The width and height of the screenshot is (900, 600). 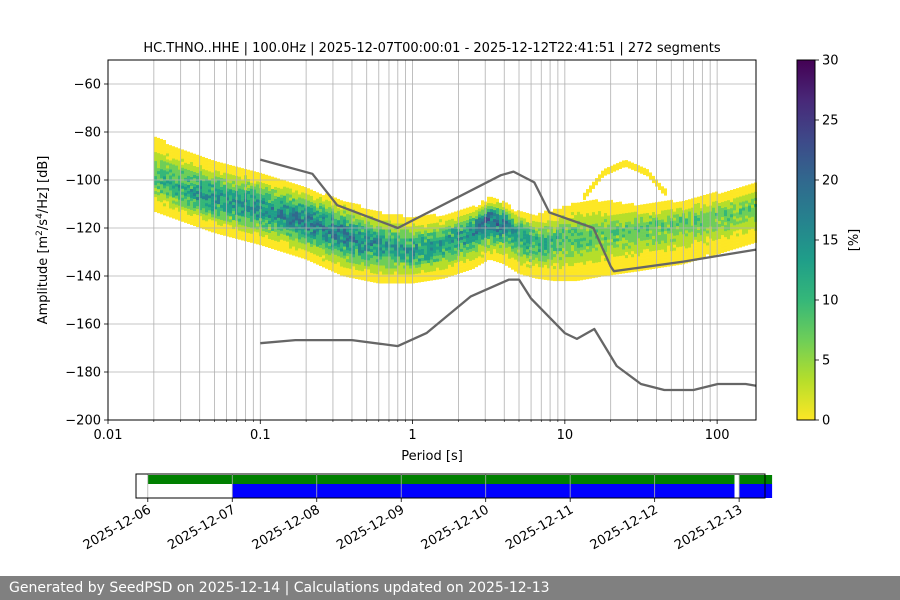 I want to click on heatmap-arc-cell, so click(x=596, y=182).